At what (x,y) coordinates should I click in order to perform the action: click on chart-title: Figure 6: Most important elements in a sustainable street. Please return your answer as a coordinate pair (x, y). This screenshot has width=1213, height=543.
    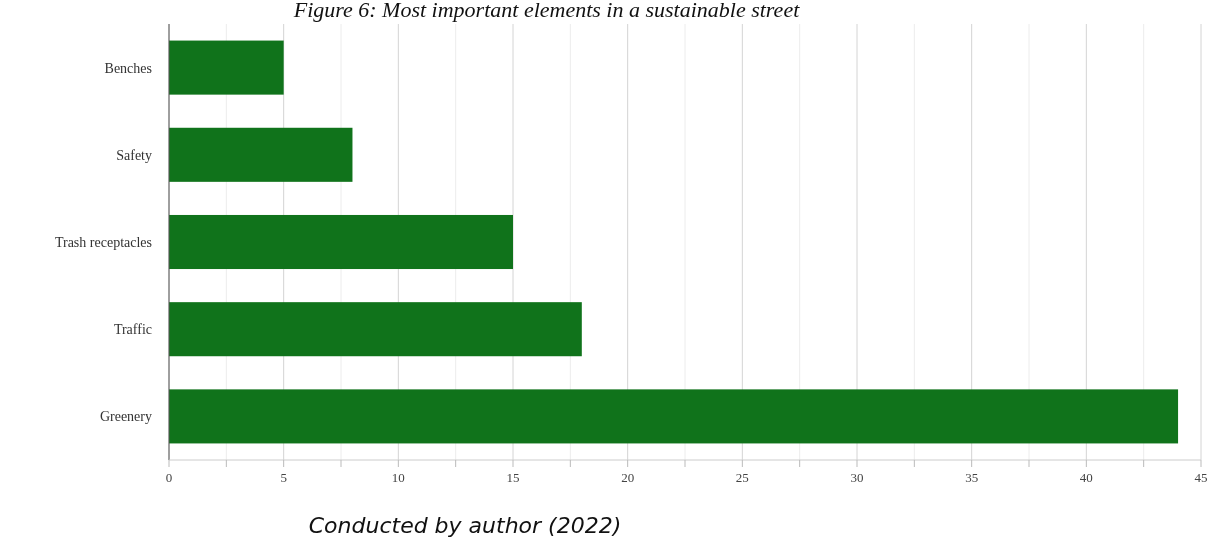
    Looking at the image, I should click on (546, 11).